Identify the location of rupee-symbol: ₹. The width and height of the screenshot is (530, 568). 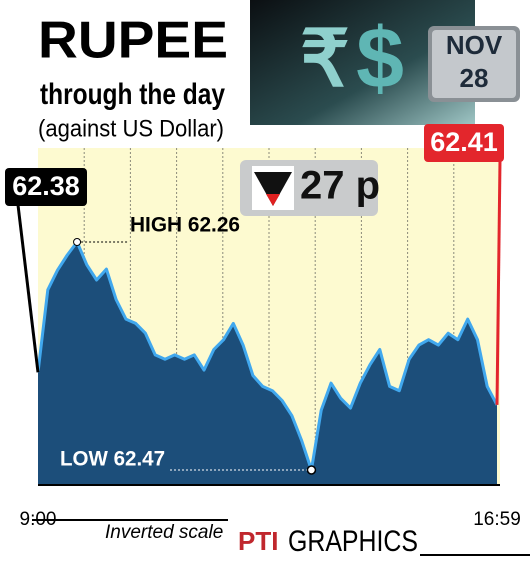
(325, 59).